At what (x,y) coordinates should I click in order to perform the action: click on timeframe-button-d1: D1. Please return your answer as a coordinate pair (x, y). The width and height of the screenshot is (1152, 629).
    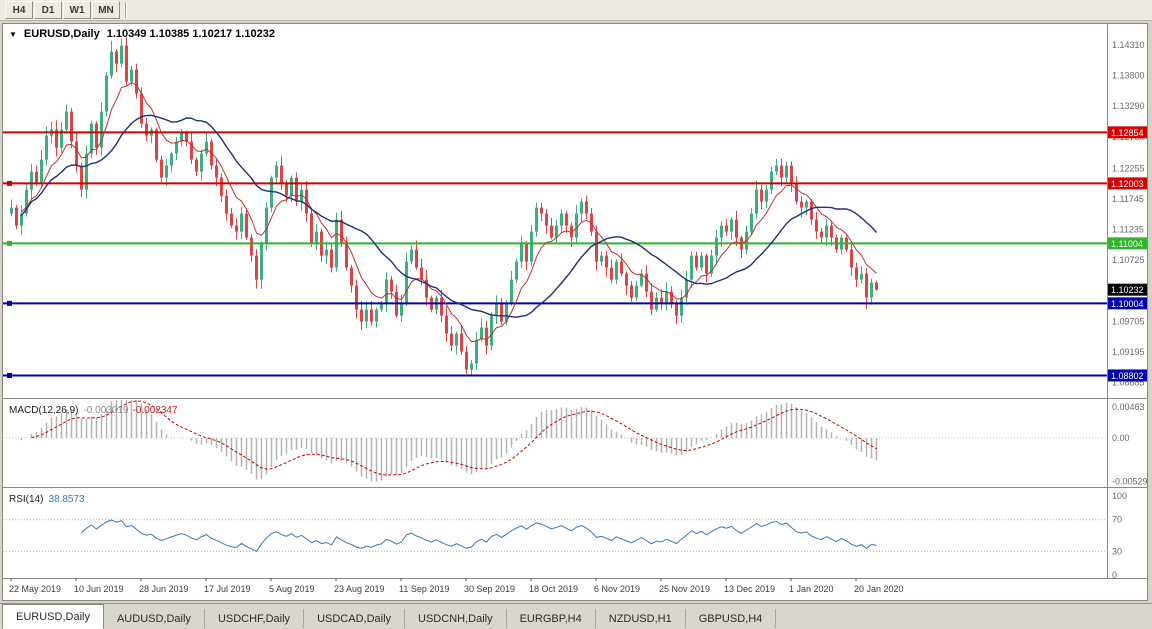
    Looking at the image, I should click on (48, 10).